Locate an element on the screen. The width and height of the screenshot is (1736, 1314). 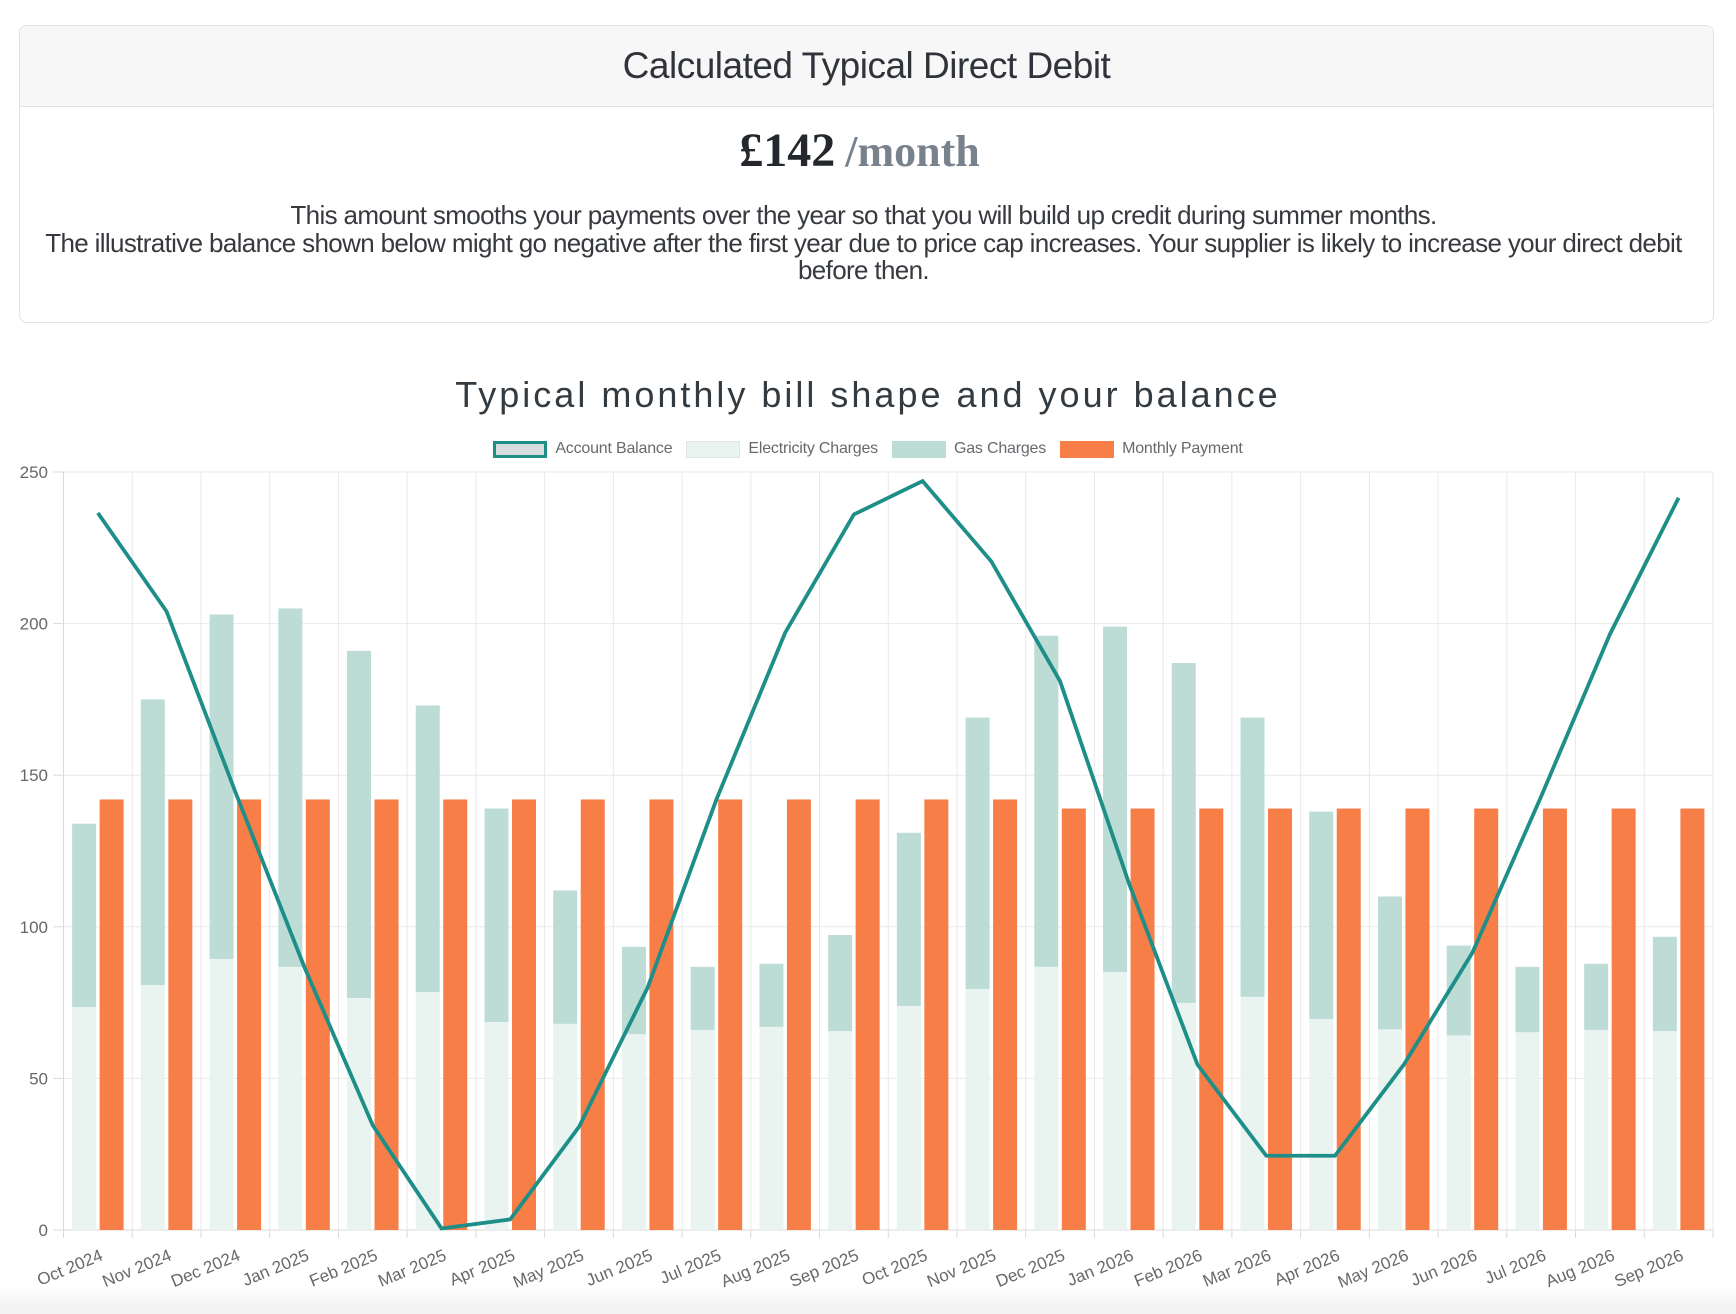
svg-text: 250 is located at coordinates (34, 472).